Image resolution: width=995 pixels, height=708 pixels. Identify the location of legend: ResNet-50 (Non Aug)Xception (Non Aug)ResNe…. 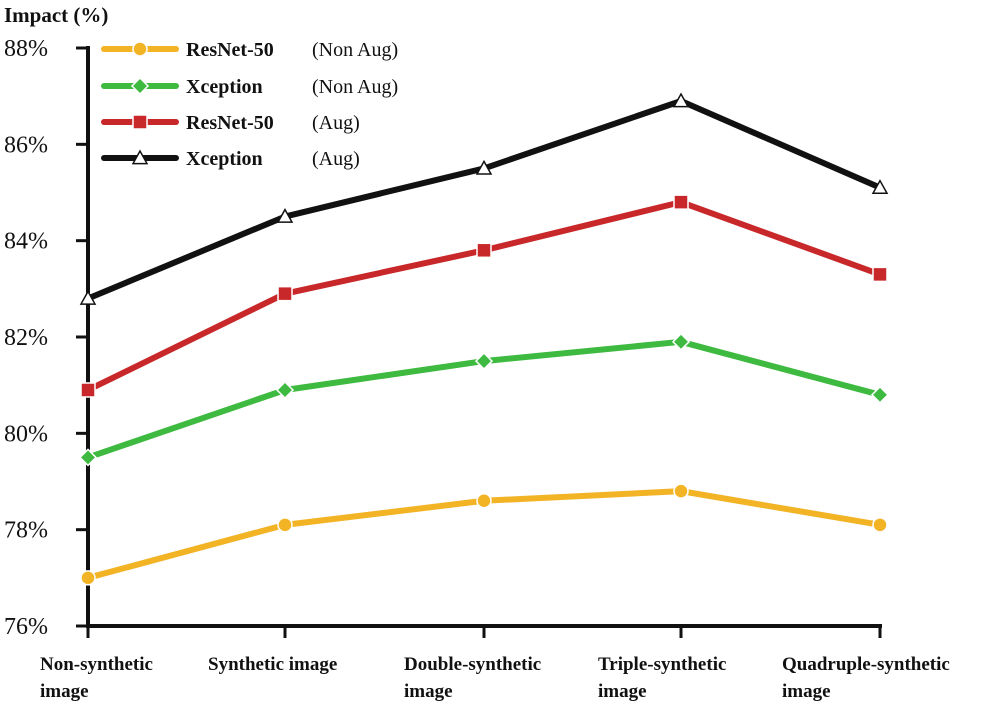
(249, 104).